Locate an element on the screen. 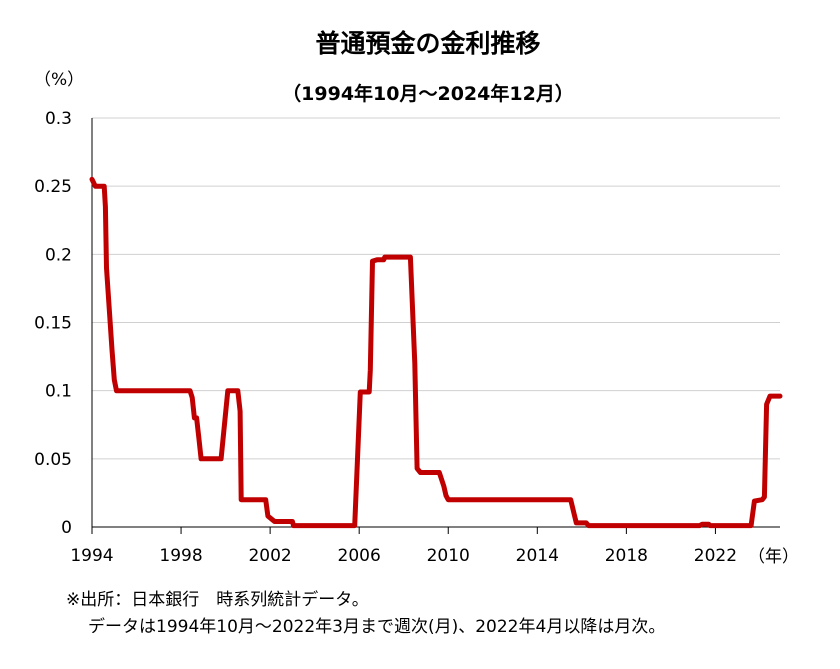 Image resolution: width=840 pixels, height=669 pixels. x-tick-label: 2010 is located at coordinates (448, 556).